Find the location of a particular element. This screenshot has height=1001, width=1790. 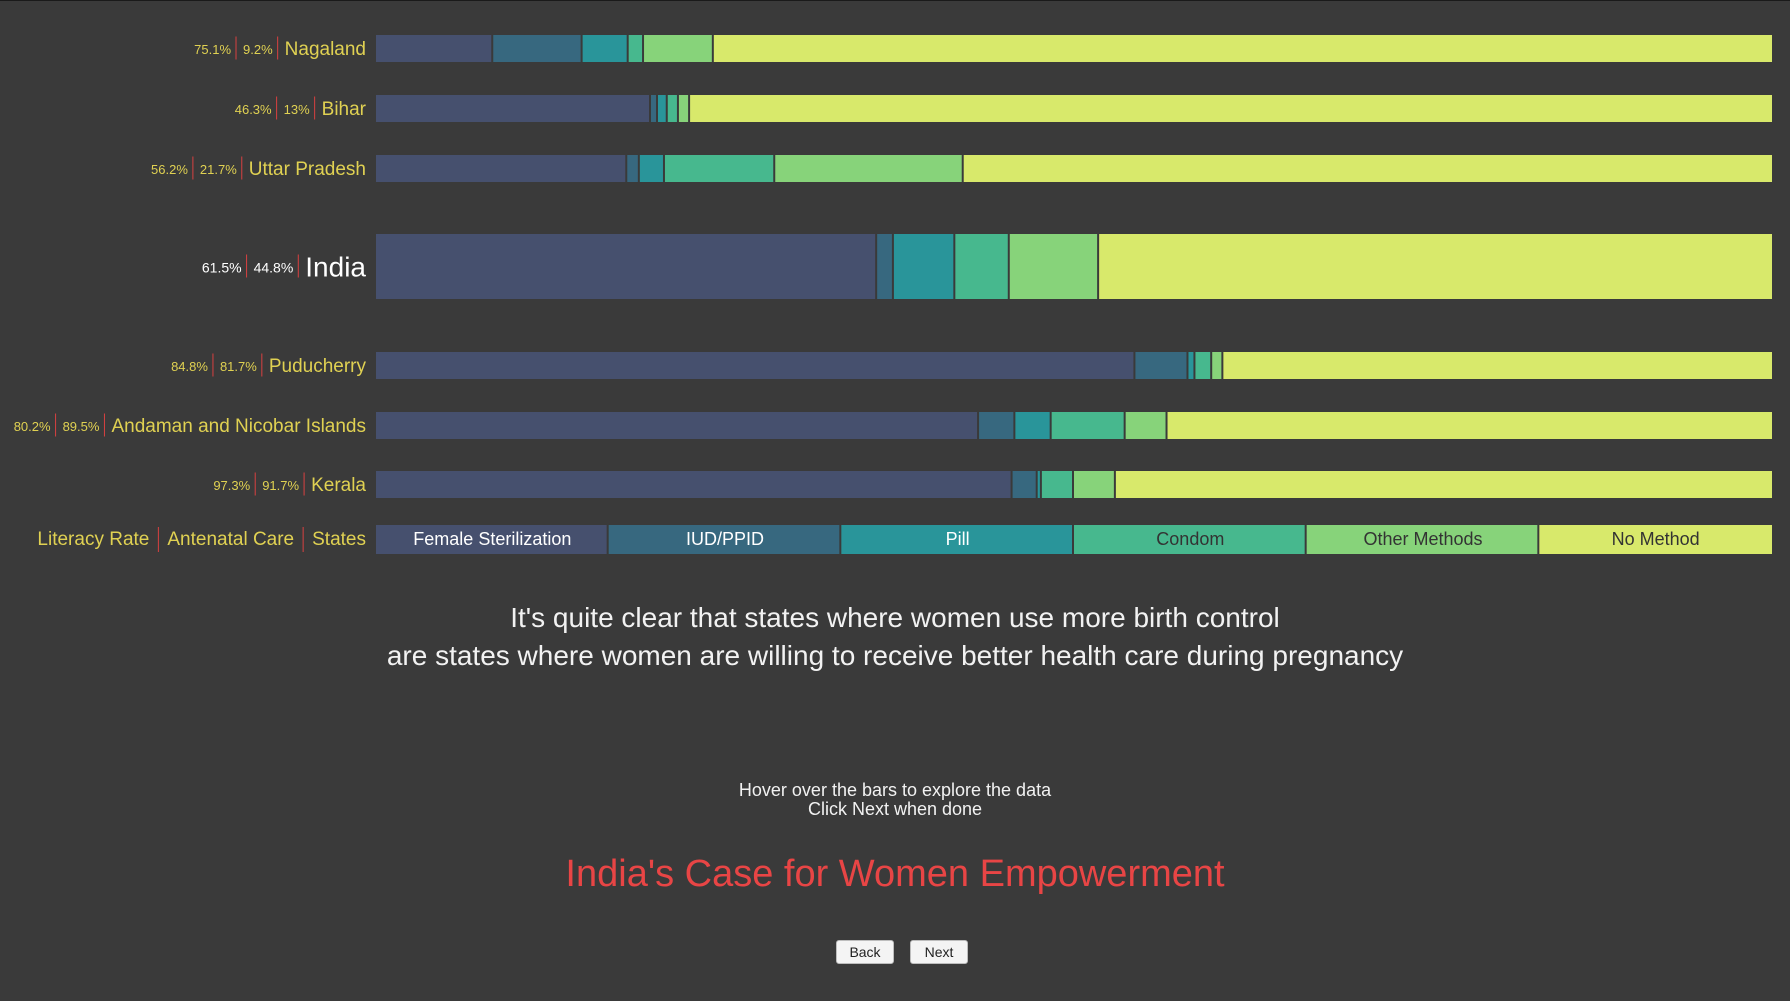

state-label-puducherry: Puducherry is located at coordinates (318, 366).